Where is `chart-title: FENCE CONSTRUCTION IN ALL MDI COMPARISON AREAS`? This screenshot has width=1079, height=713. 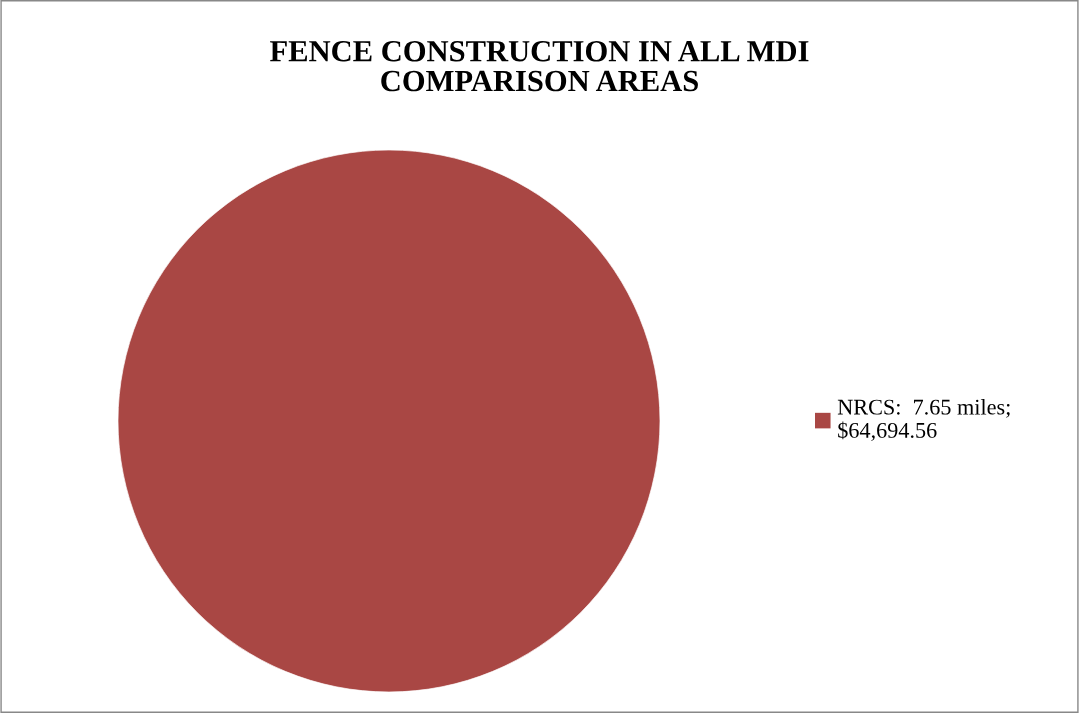
chart-title: FENCE CONSTRUCTION IN ALL MDI COMPARISON AREAS is located at coordinates (539, 66).